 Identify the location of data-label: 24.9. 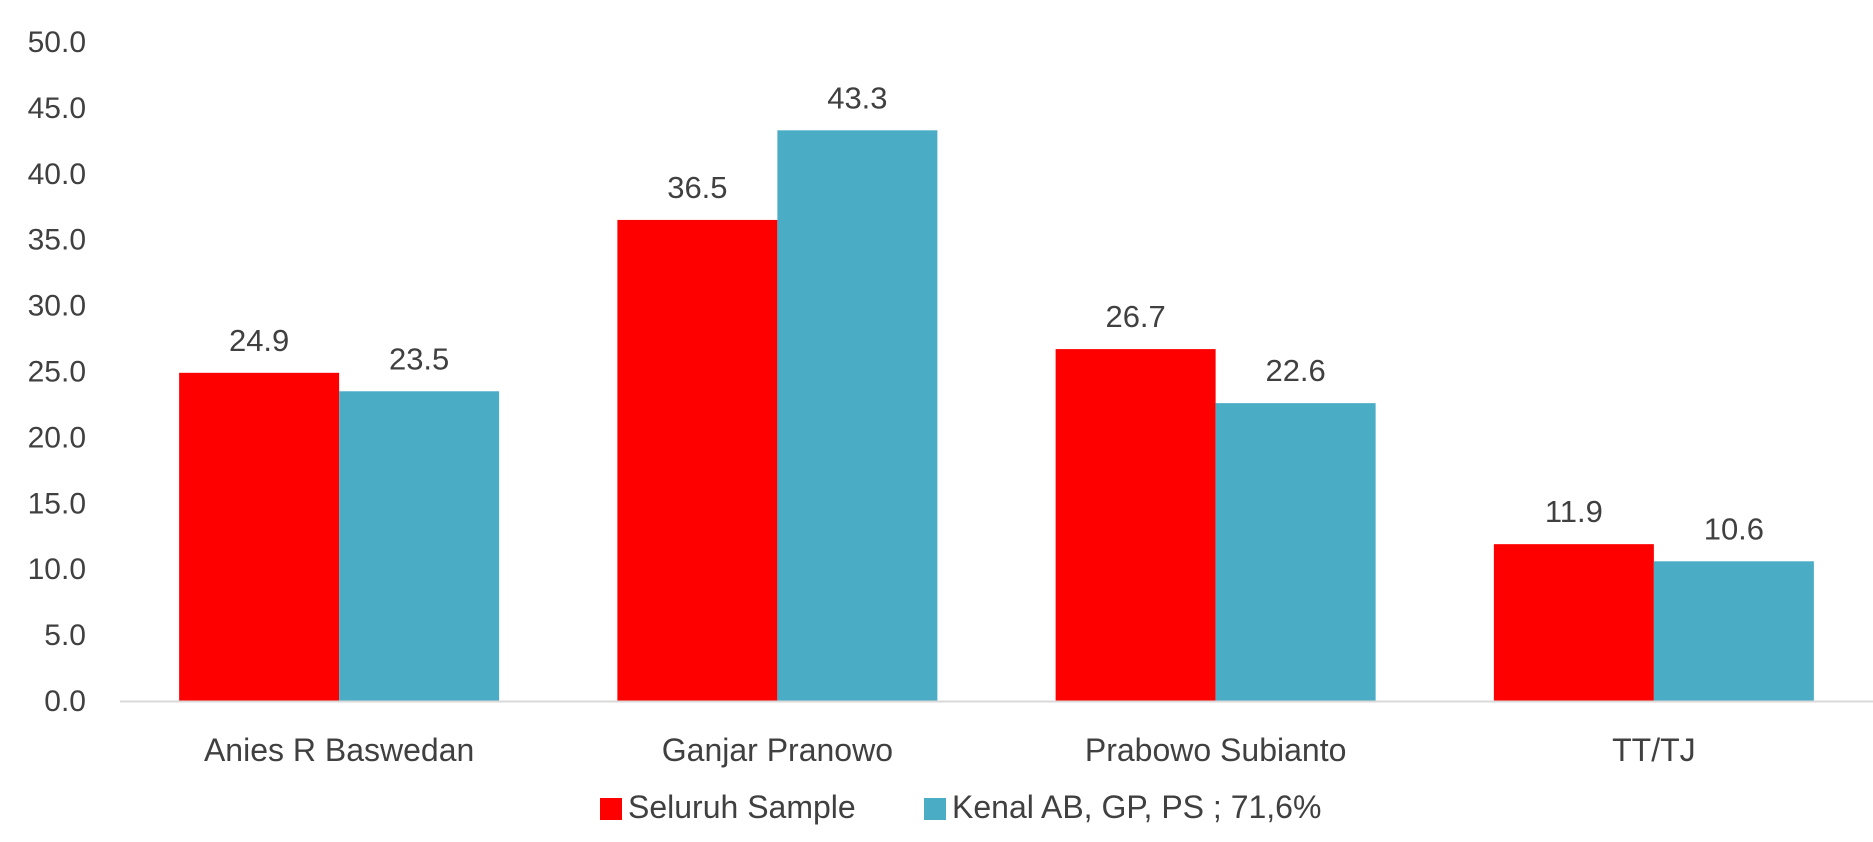
(259, 340).